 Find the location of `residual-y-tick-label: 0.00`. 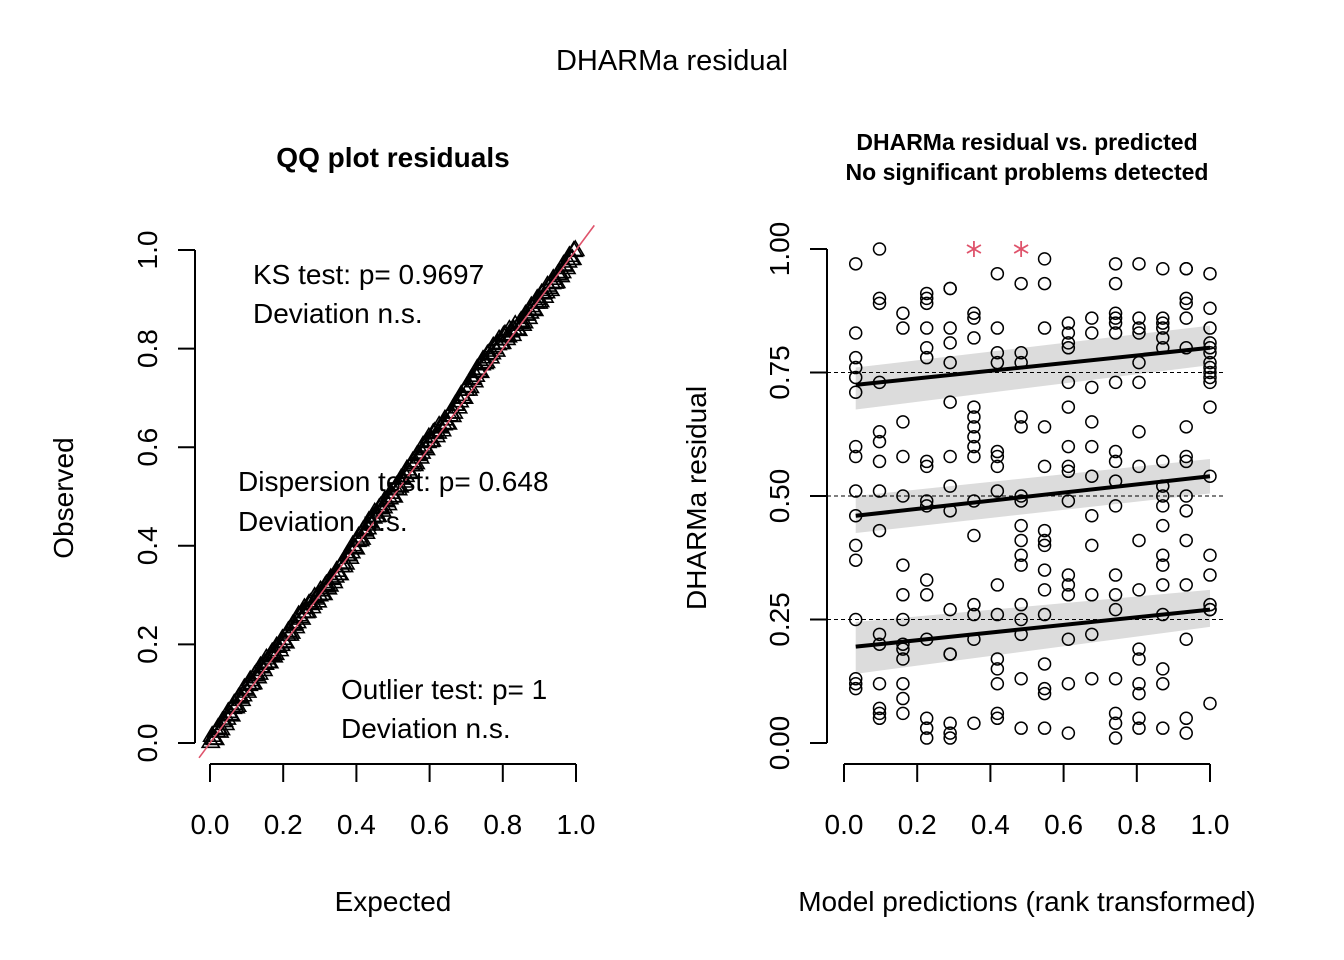

residual-y-tick-label: 0.00 is located at coordinates (779, 743).